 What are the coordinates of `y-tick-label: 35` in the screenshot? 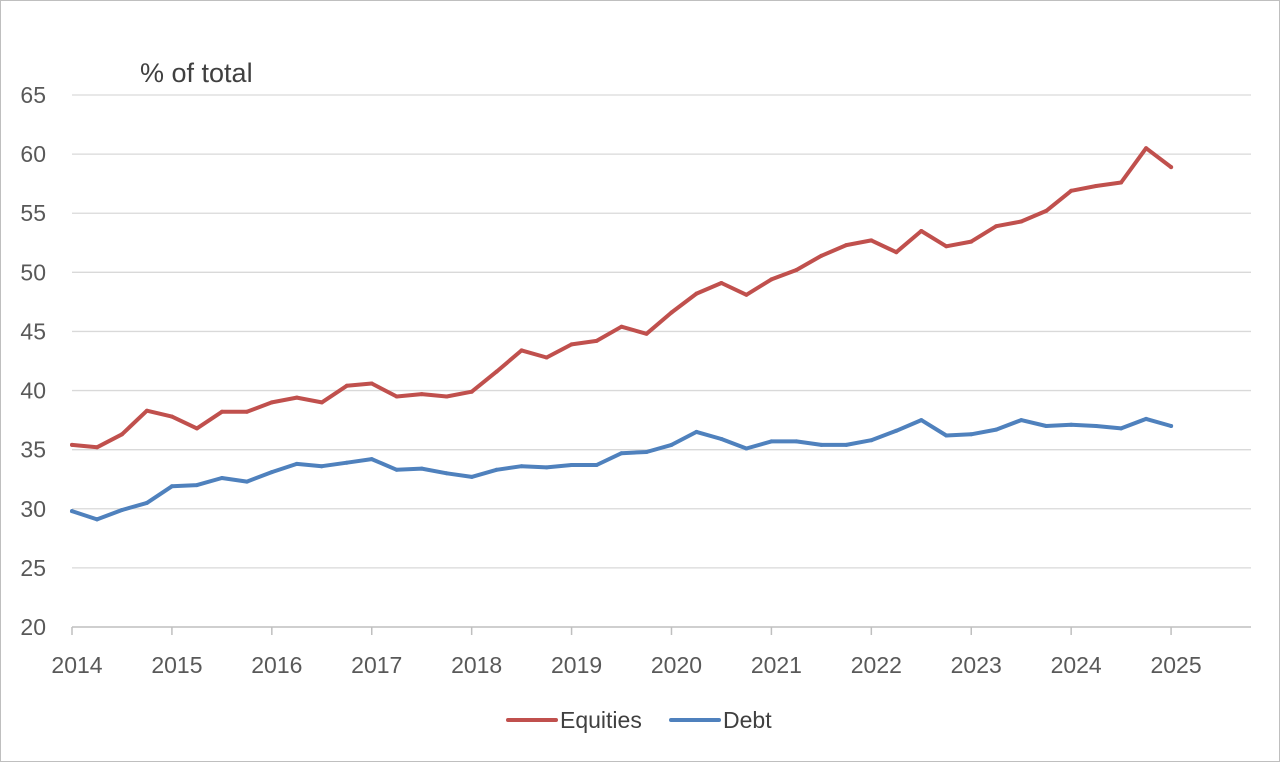 It's located at (33, 450).